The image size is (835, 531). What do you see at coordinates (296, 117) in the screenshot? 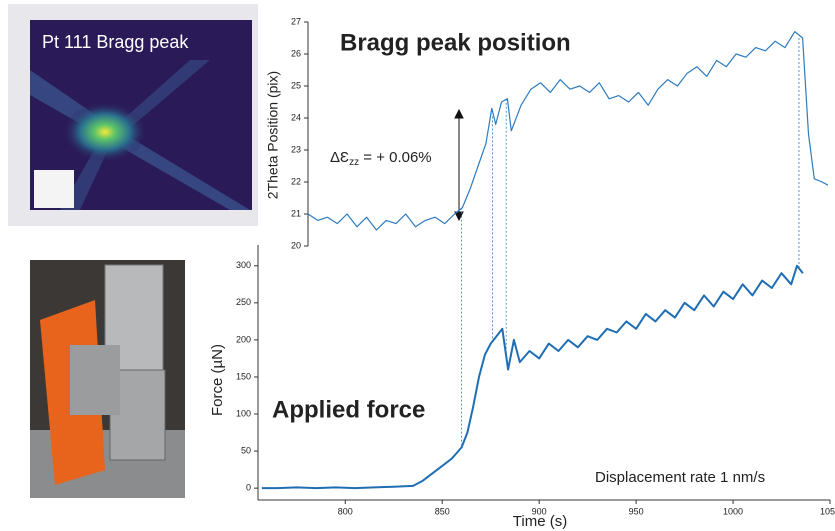
I see `y-tick-label: 24` at bounding box center [296, 117].